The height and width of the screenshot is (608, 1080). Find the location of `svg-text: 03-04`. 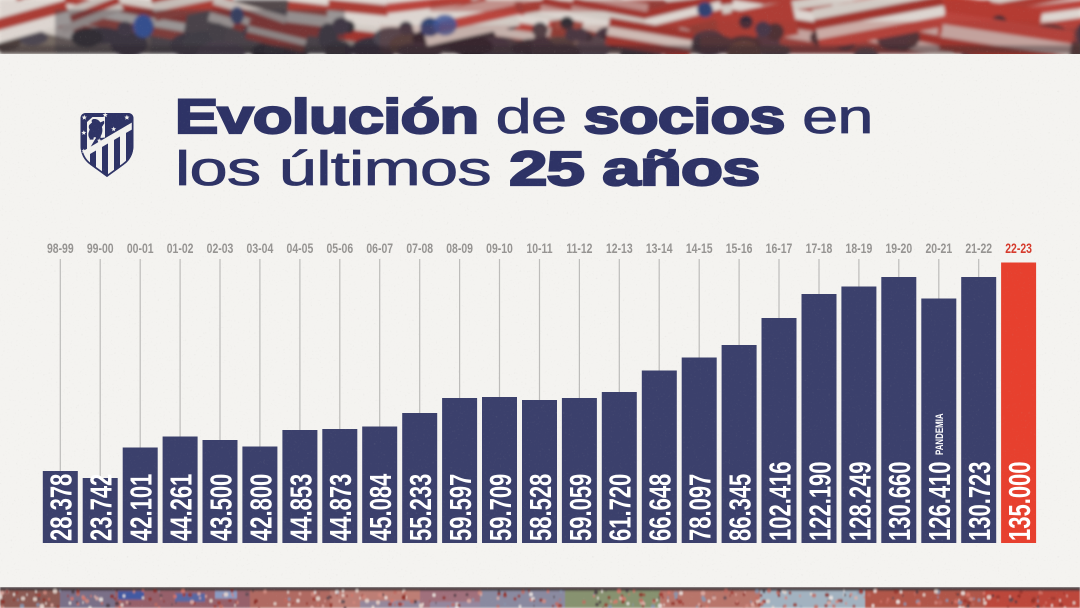

svg-text: 03-04 is located at coordinates (260, 249).